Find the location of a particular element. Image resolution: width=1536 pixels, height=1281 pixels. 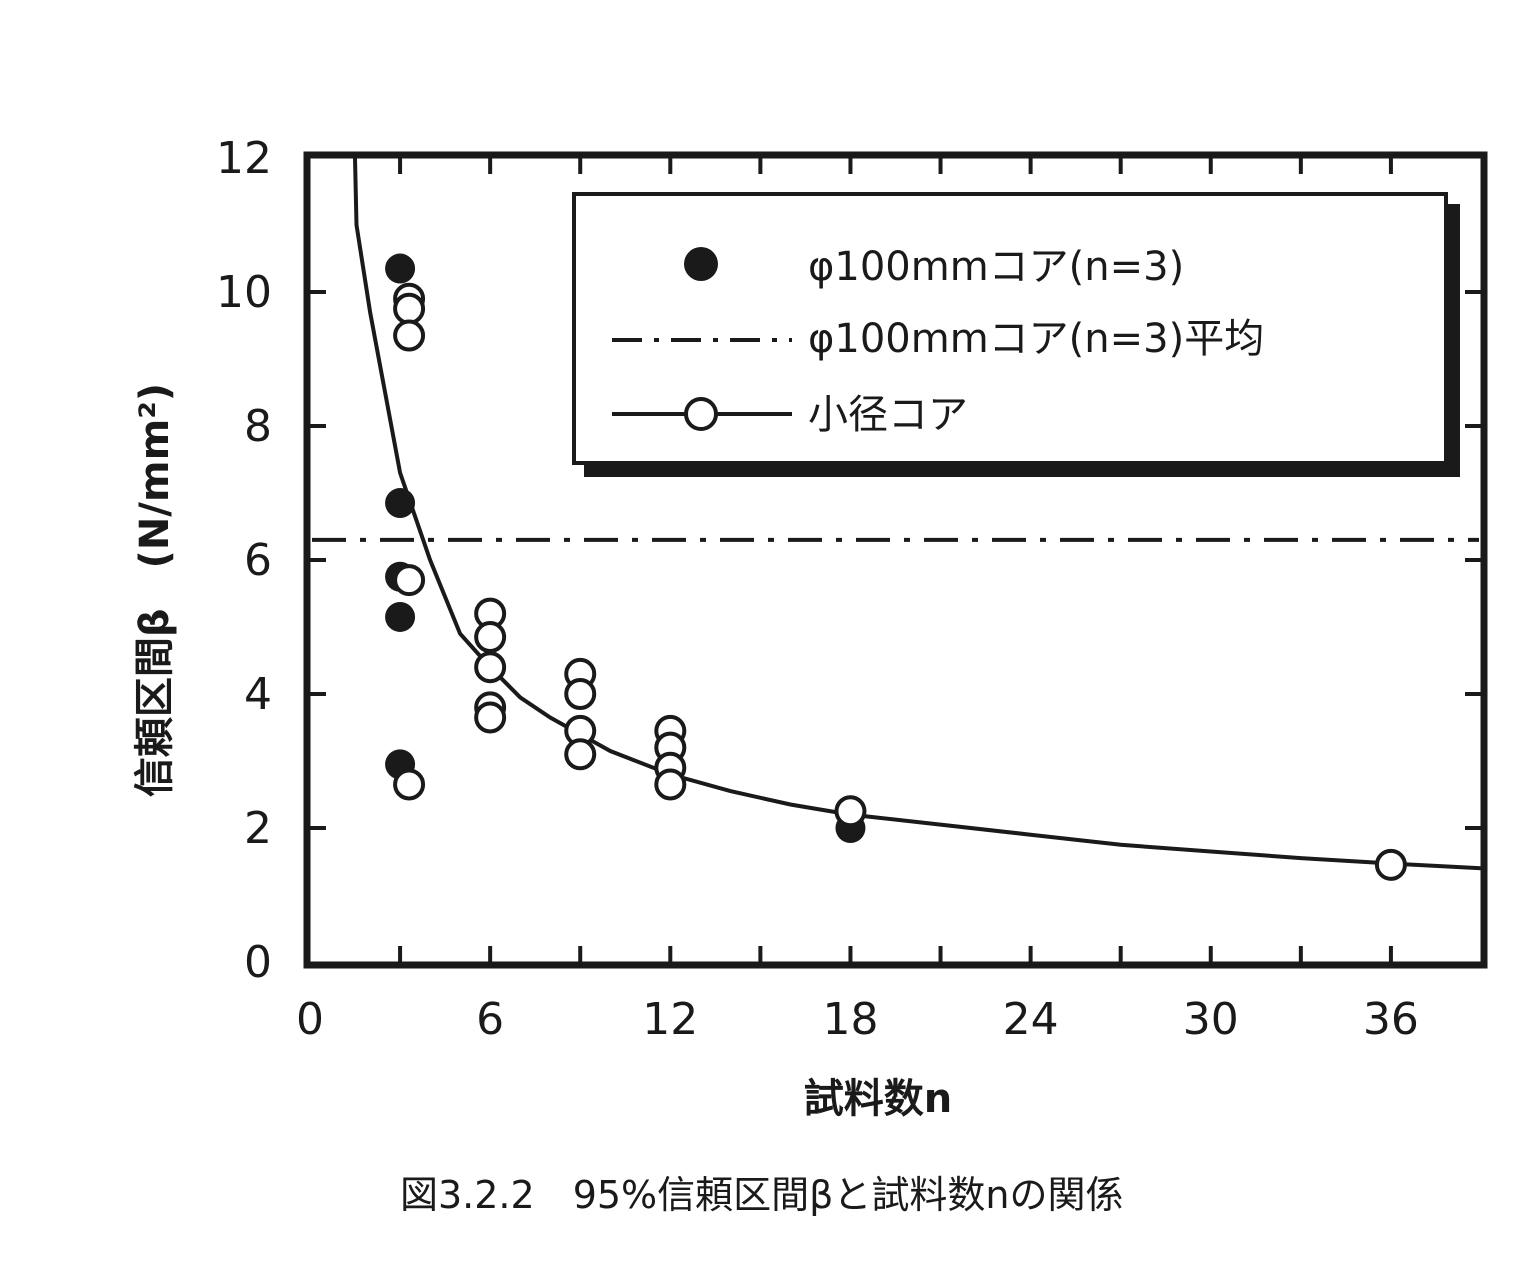

x-tick-label: 36 is located at coordinates (1391, 1019).